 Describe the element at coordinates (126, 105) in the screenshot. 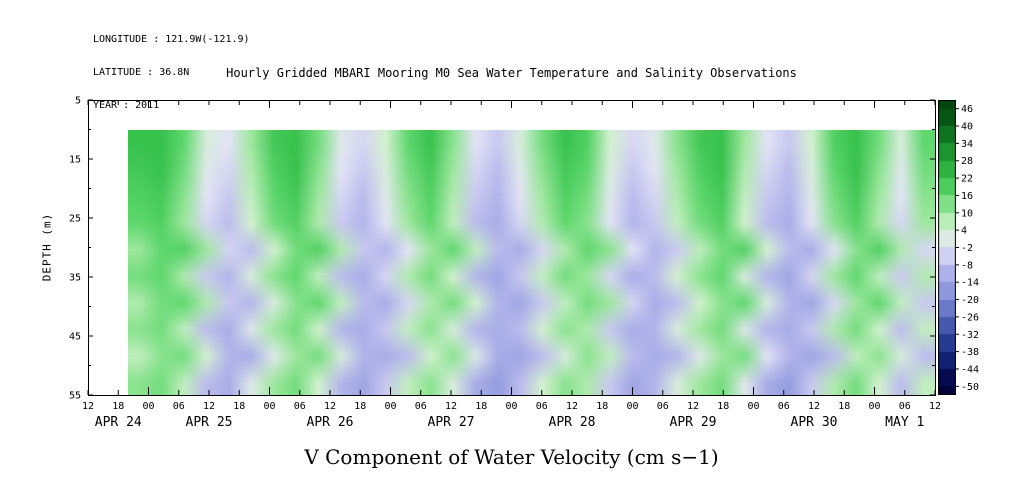

I see `meta-year: YEAR : 2011` at that location.